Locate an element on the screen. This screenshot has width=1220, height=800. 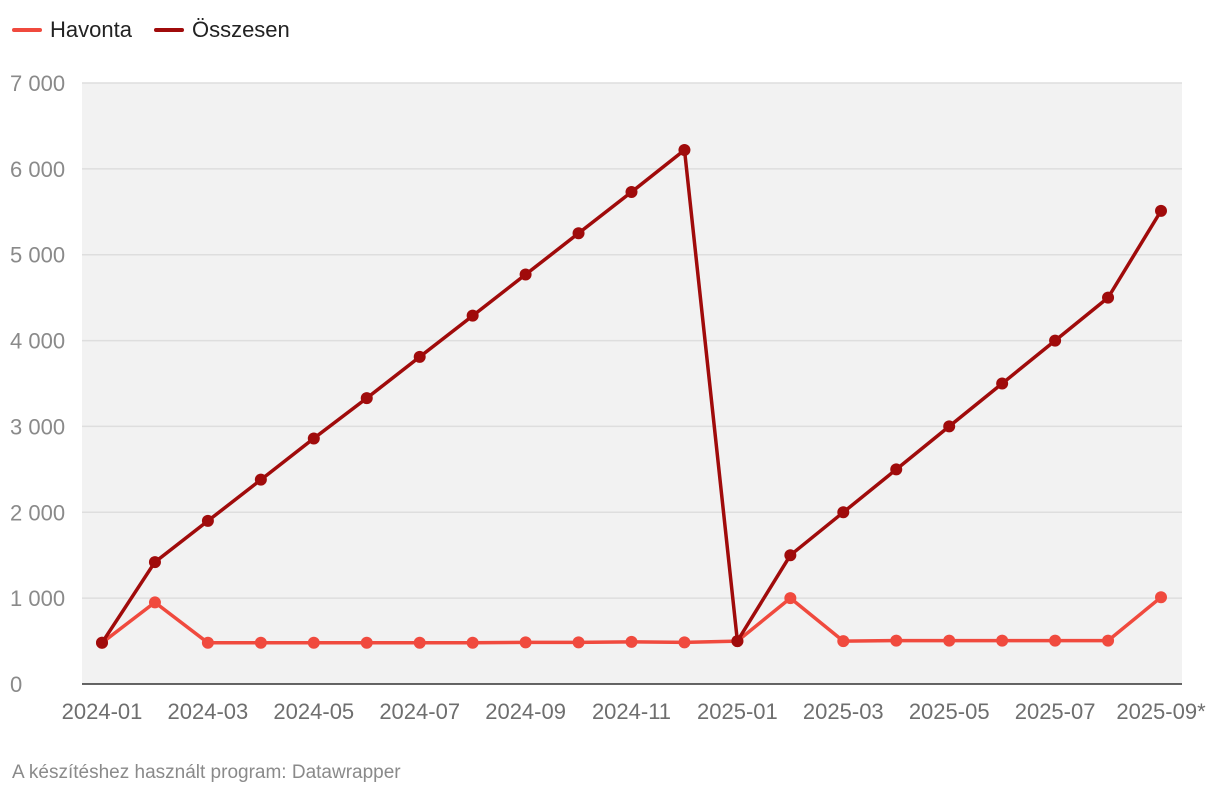
x-tick-label: 2025-09* is located at coordinates (1161, 711).